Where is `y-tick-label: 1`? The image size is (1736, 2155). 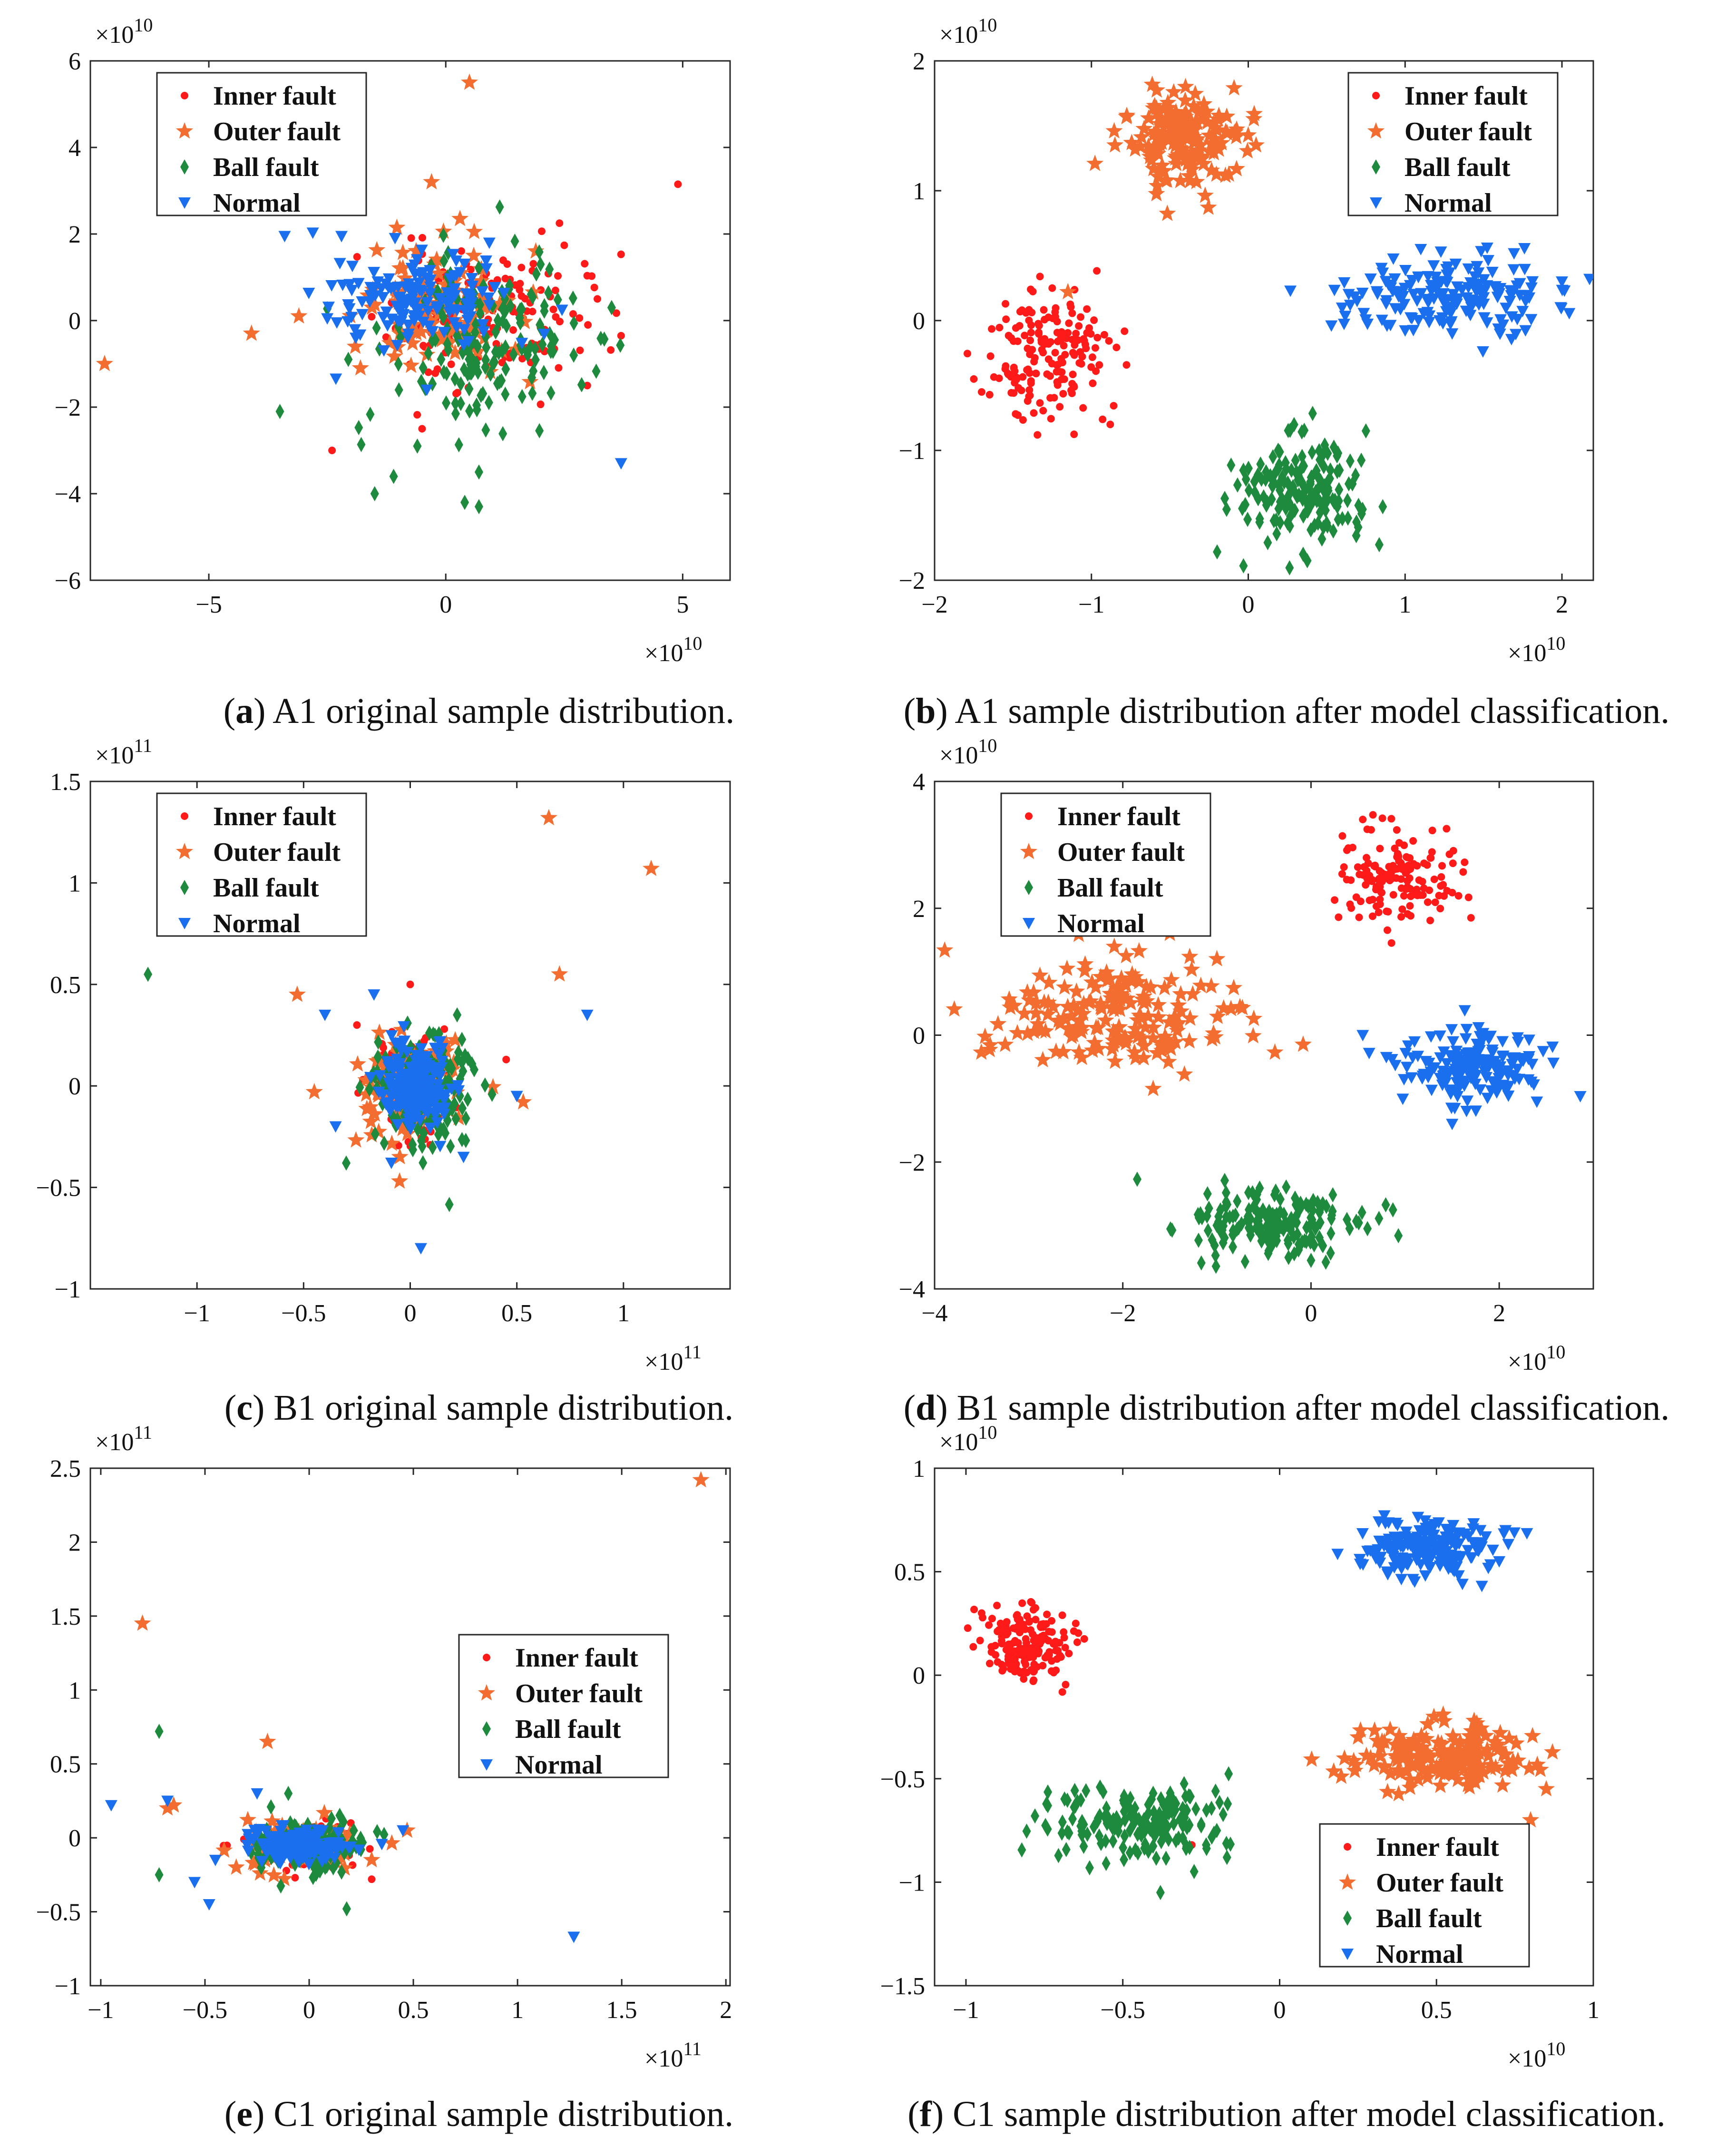
y-tick-label: 1 is located at coordinates (919, 1469).